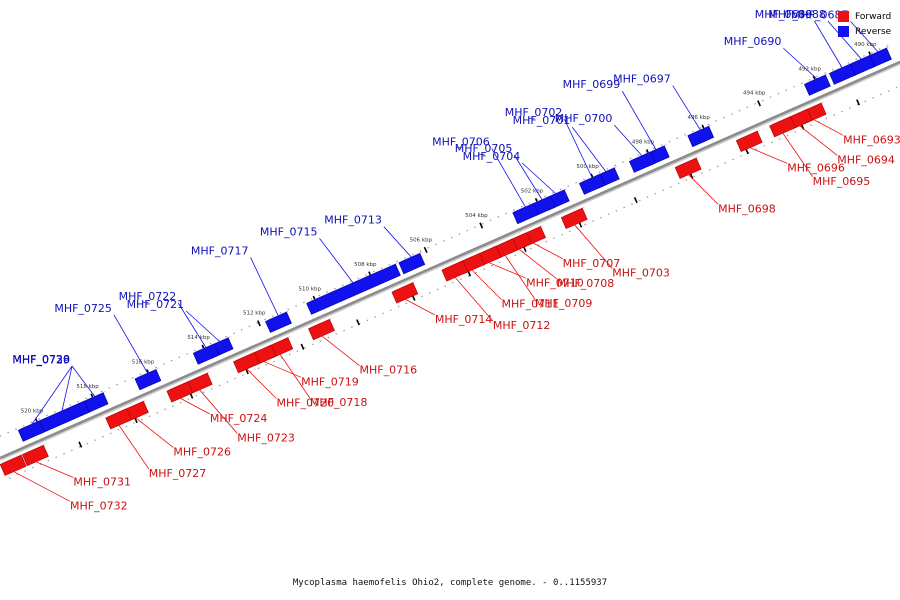 Image resolution: width=900 pixels, height=600 pixels. I want to click on gene-label-mhf-0698: MHF_0698, so click(747, 208).